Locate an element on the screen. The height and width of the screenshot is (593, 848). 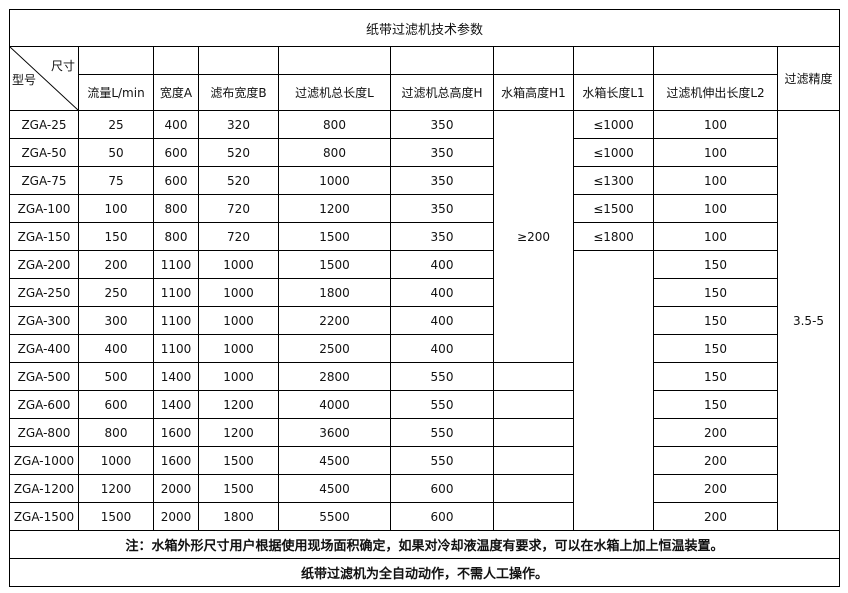
table-row: ZGA-150 150 800 720 1500 350 ≤1800 100 is located at coordinates (424, 236).